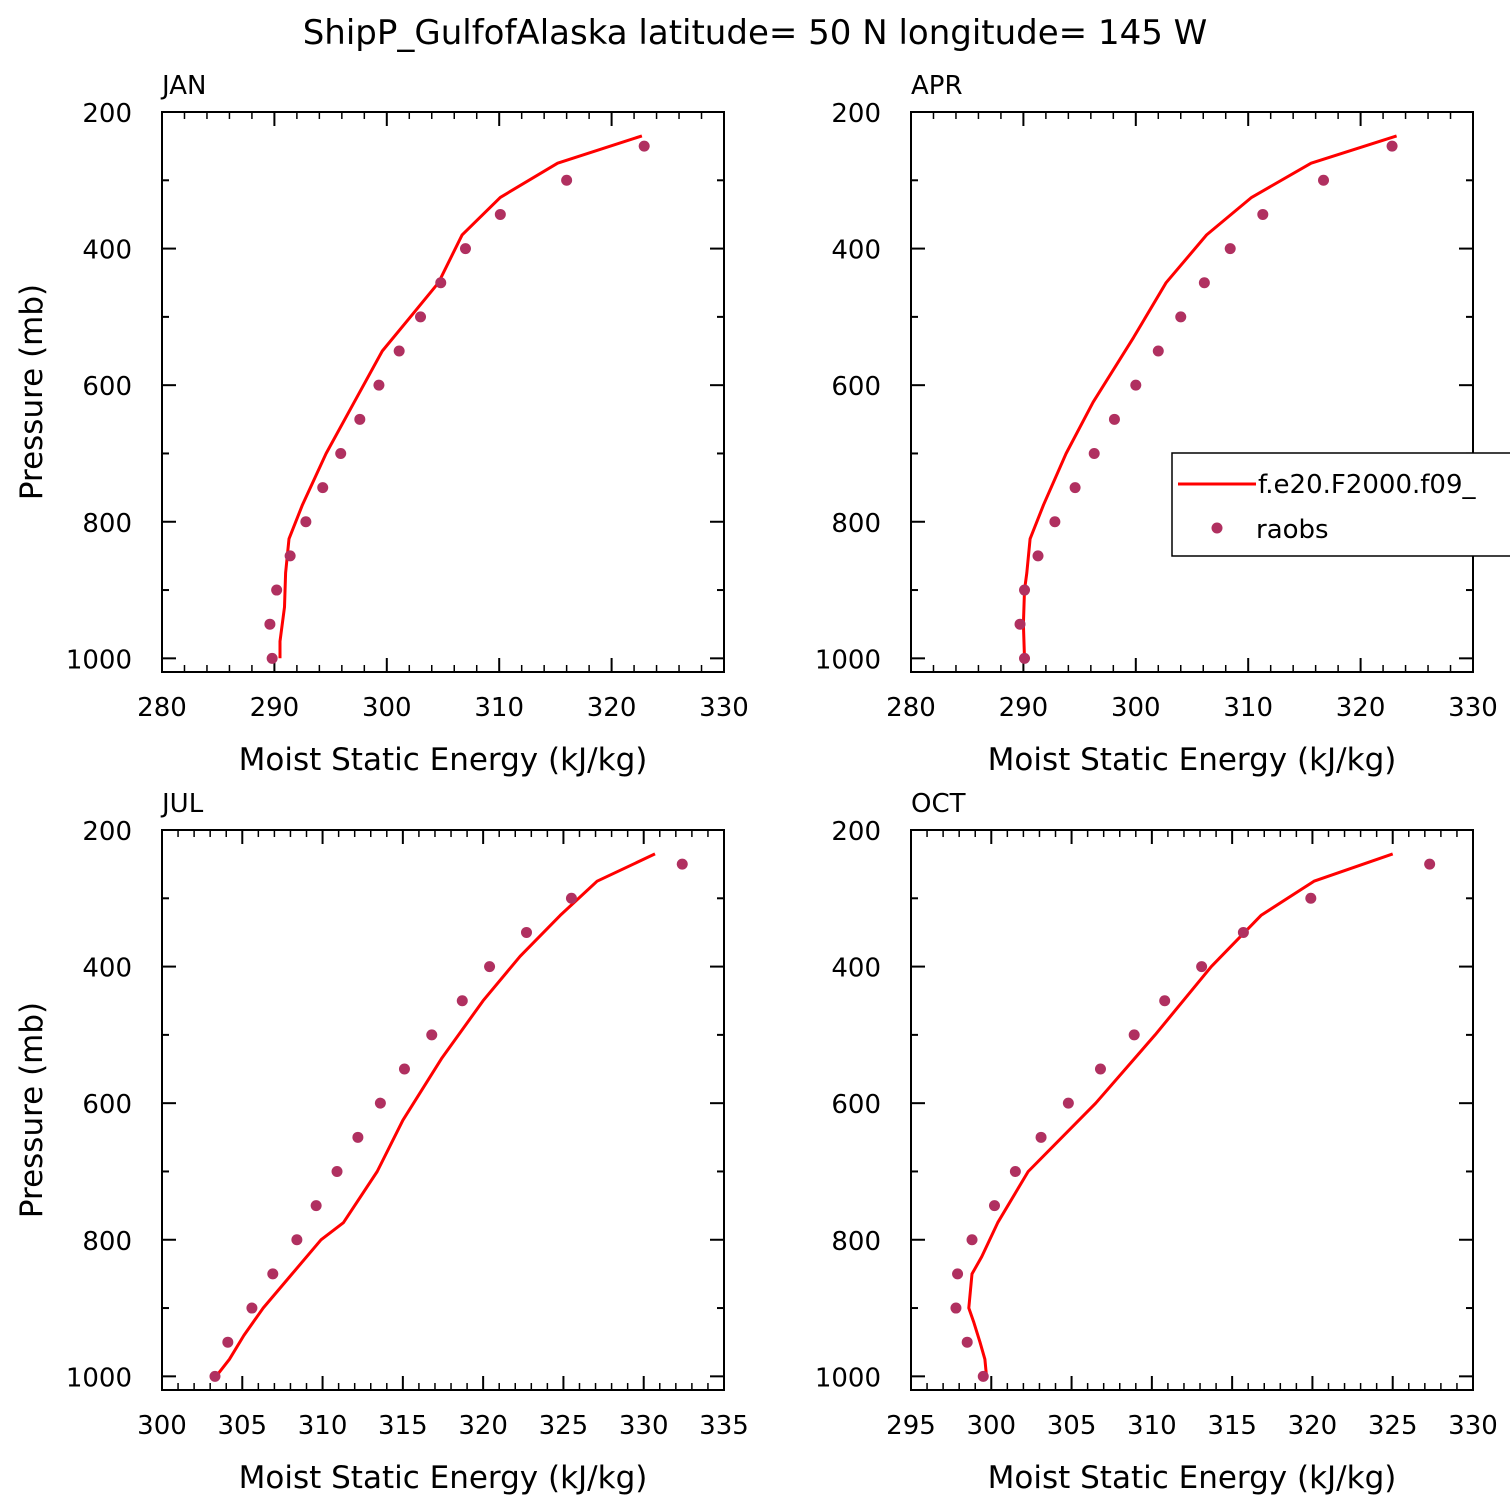 The image size is (1510, 1510). What do you see at coordinates (1340, 504) in the screenshot?
I see `legend-box` at bounding box center [1340, 504].